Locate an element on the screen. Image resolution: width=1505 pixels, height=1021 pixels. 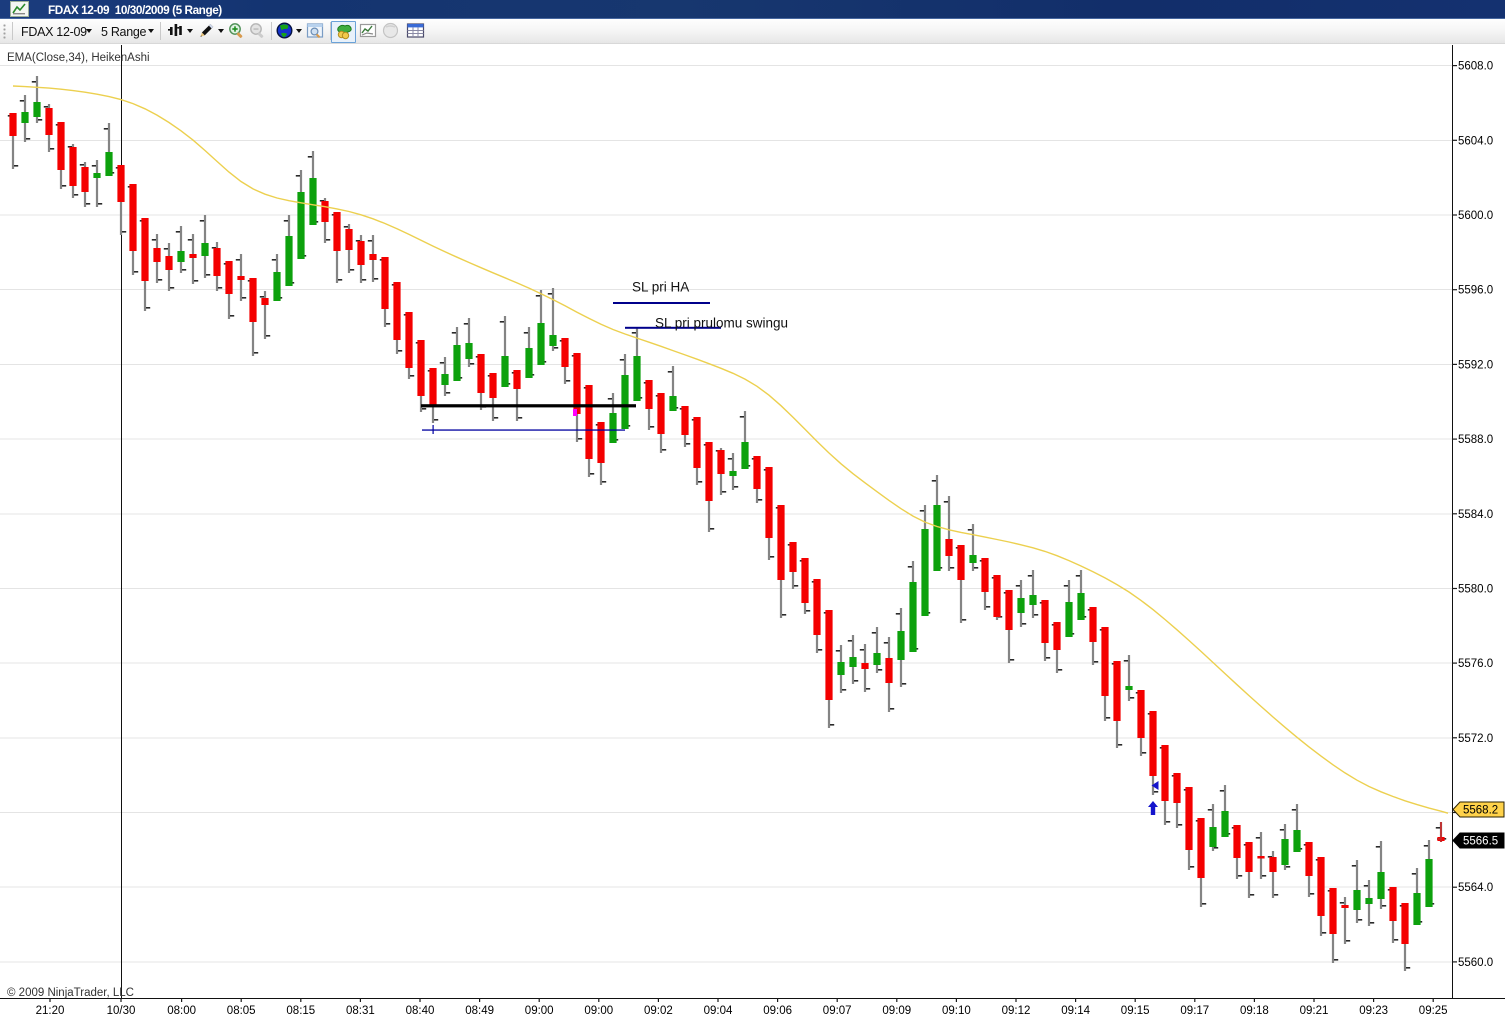
svg-text: 5564.0 is located at coordinates (1475, 888).